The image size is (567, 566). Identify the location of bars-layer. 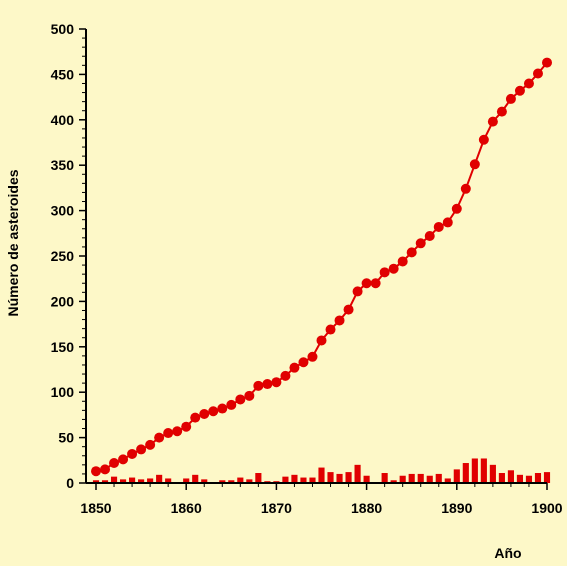
(321, 470).